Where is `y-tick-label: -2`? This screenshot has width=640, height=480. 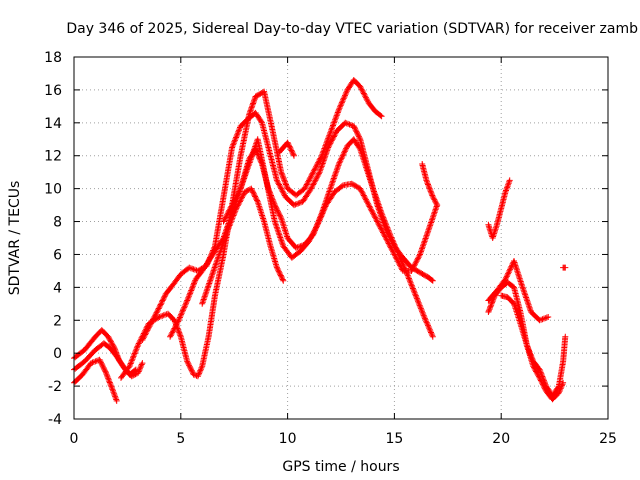
y-tick-label: -2 is located at coordinates (55, 387).